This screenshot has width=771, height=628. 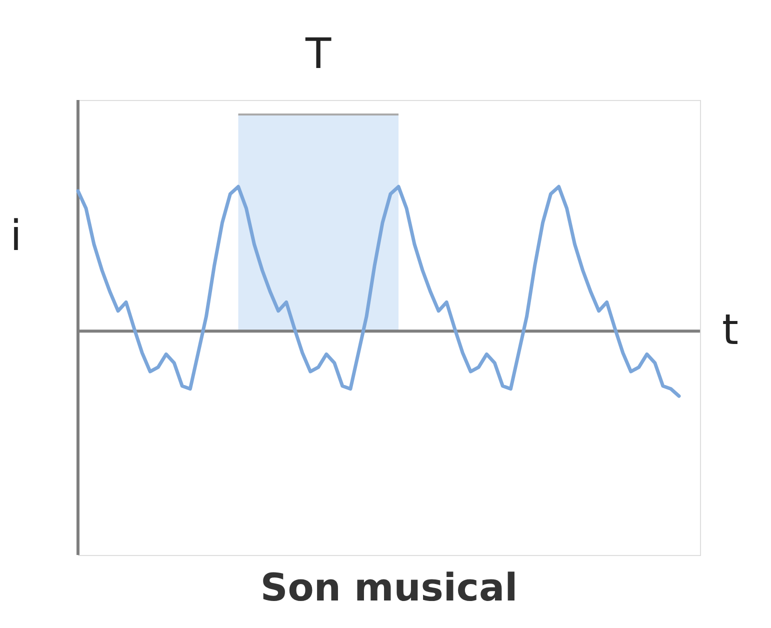 What do you see at coordinates (318, 53) in the screenshot?
I see `text: T` at bounding box center [318, 53].